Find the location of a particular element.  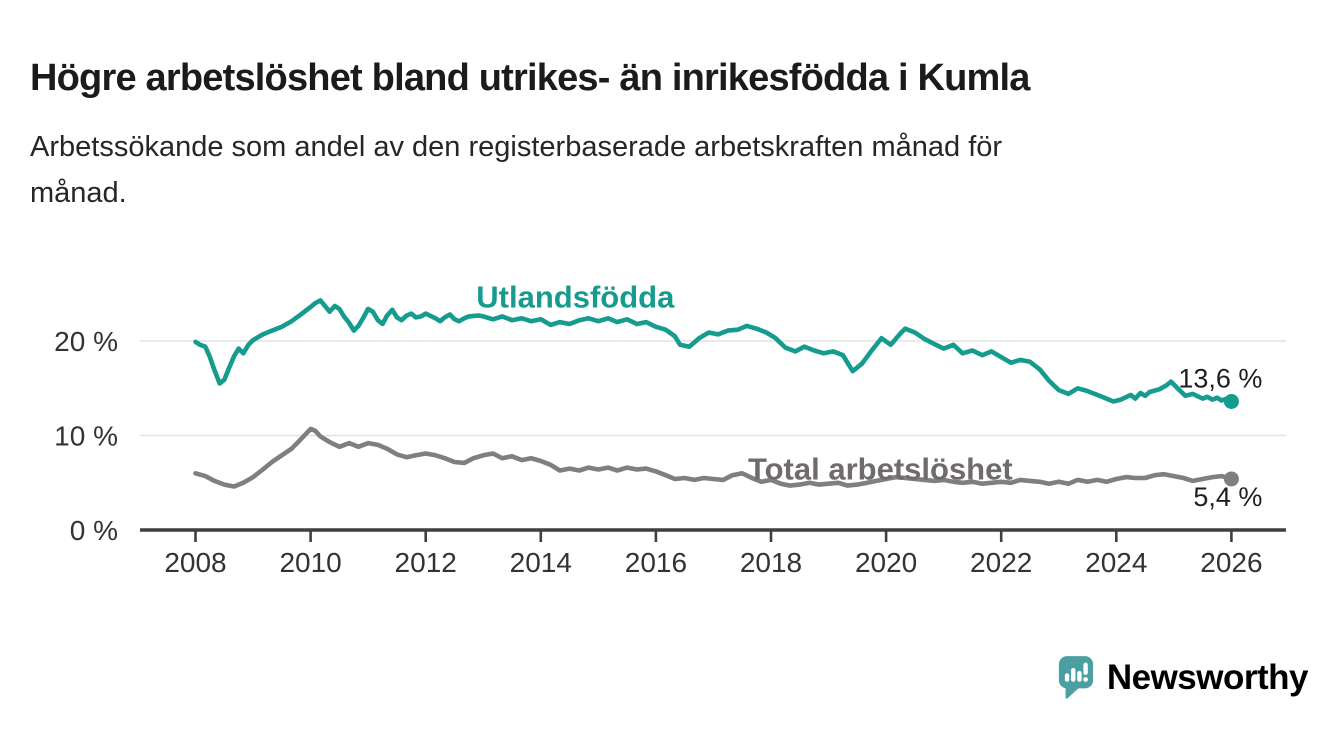

x-tick-label: 2026 is located at coordinates (1231, 562).